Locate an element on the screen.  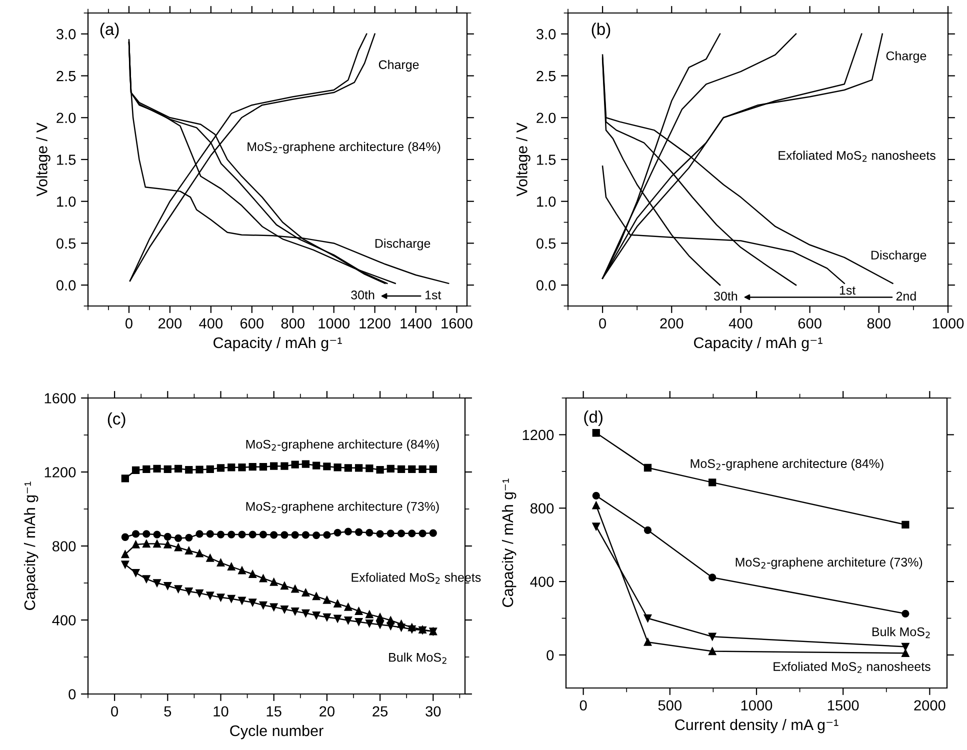
series-label: Exfoliated MoS$_{2}$ nanosheets is located at coordinates (852, 667).